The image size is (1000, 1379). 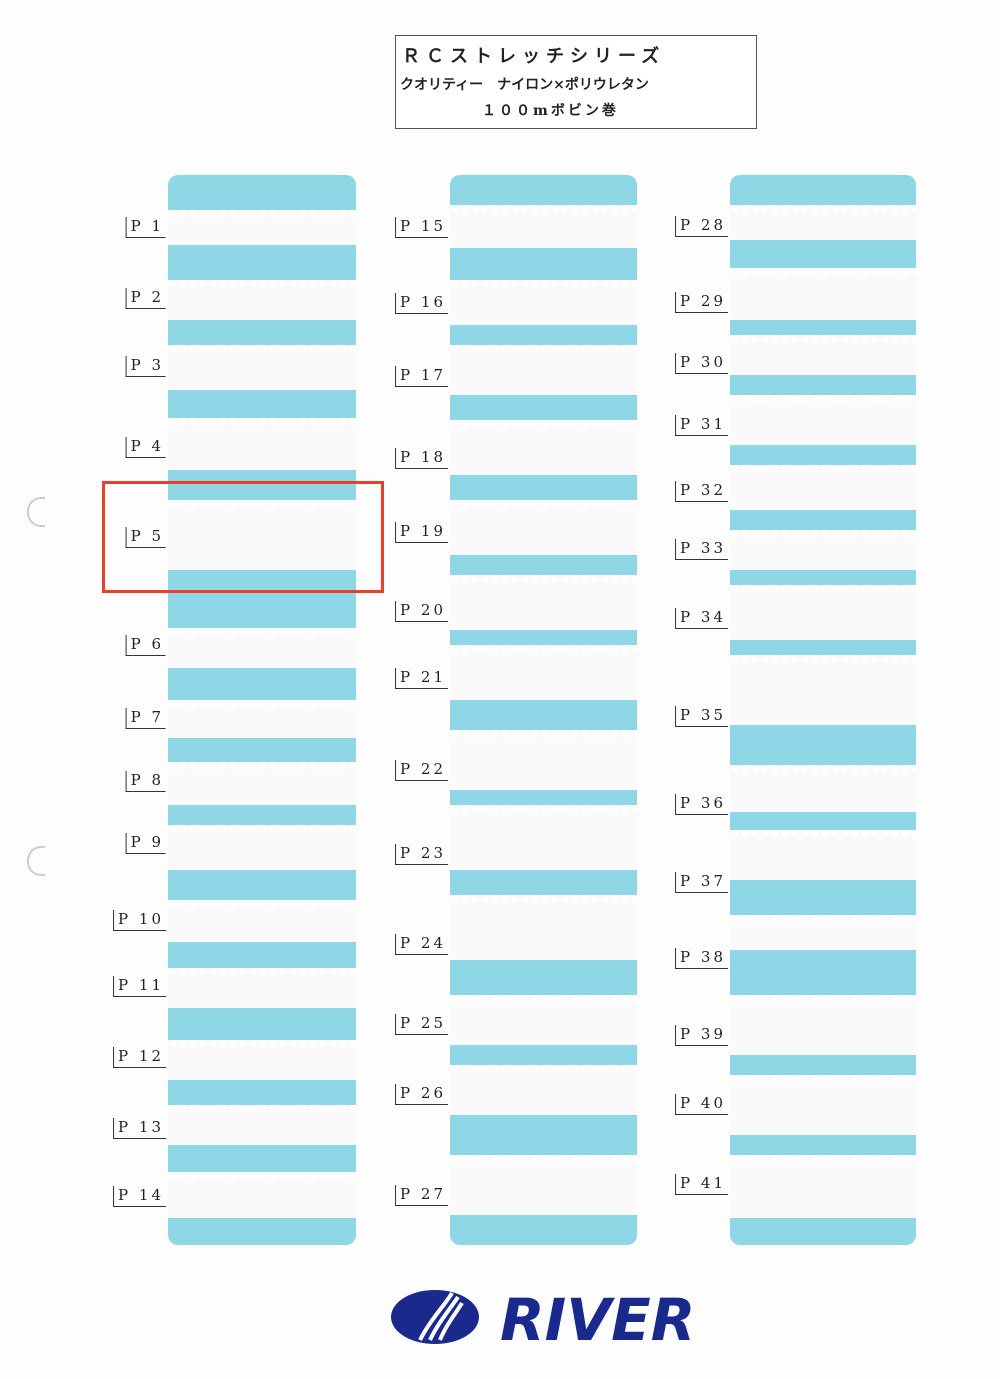 What do you see at coordinates (534, 56) in the screenshot?
I see `header-title: ＲＣストレッチシリーズ` at bounding box center [534, 56].